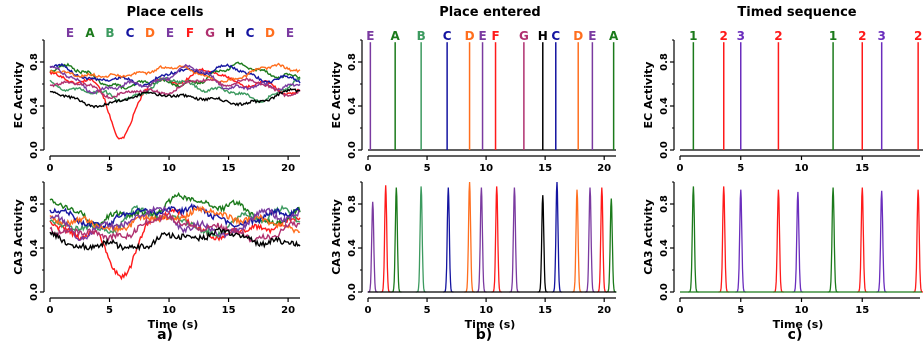 The image size is (923, 343). Describe the element at coordinates (421, 36) in the screenshot. I see `spike-label: B` at that location.